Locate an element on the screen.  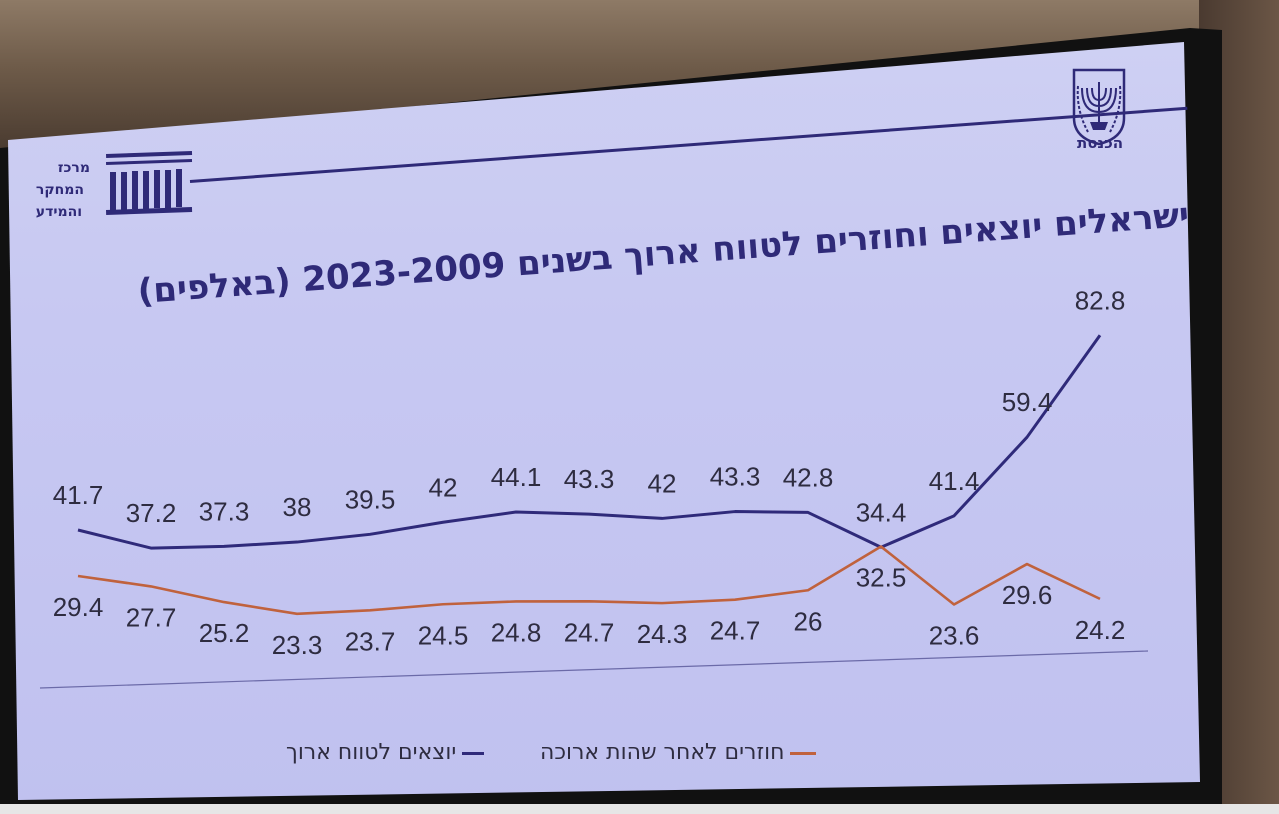
data-label-departing-2023: 82.8 is located at coordinates (1100, 300).